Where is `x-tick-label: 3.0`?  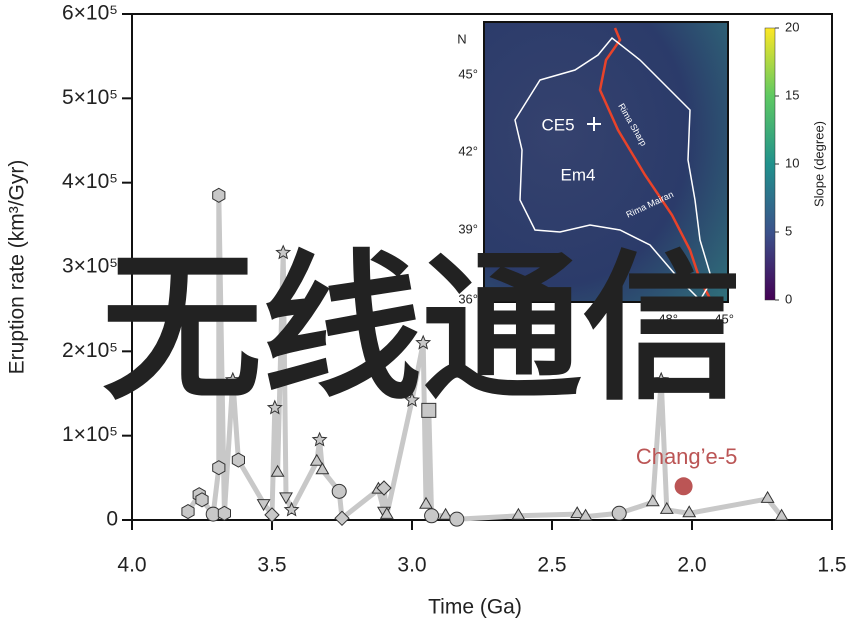 x-tick-label: 3.0 is located at coordinates (411, 565).